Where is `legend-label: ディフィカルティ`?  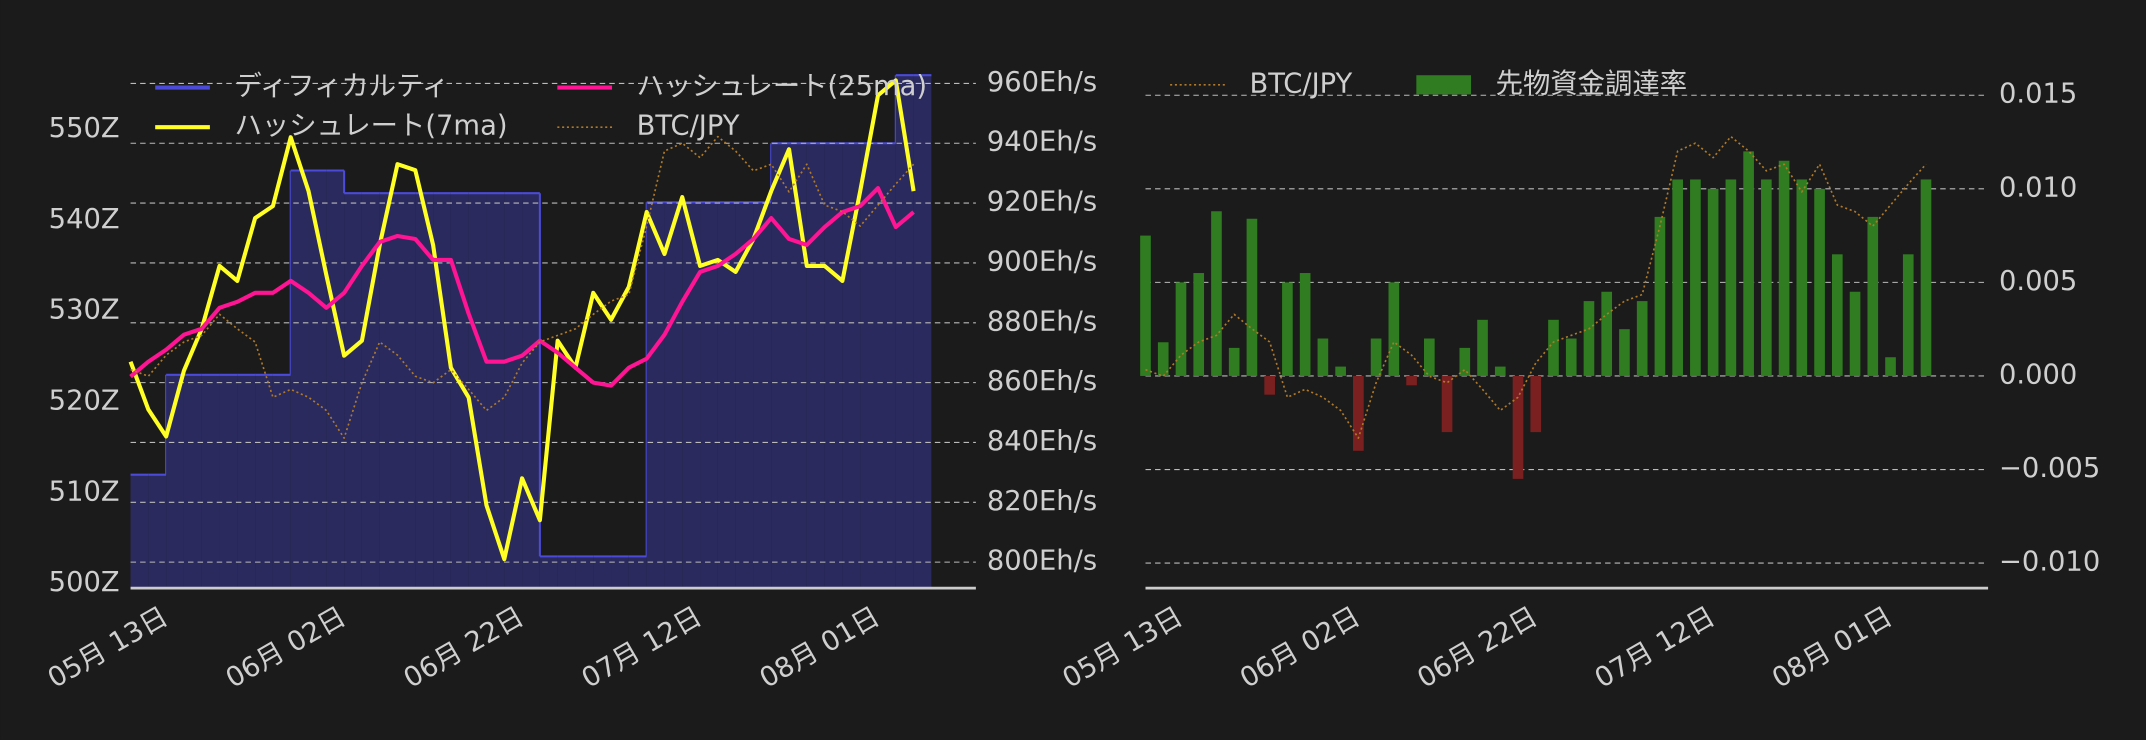 legend-label: ディフィカルティ is located at coordinates (342, 86).